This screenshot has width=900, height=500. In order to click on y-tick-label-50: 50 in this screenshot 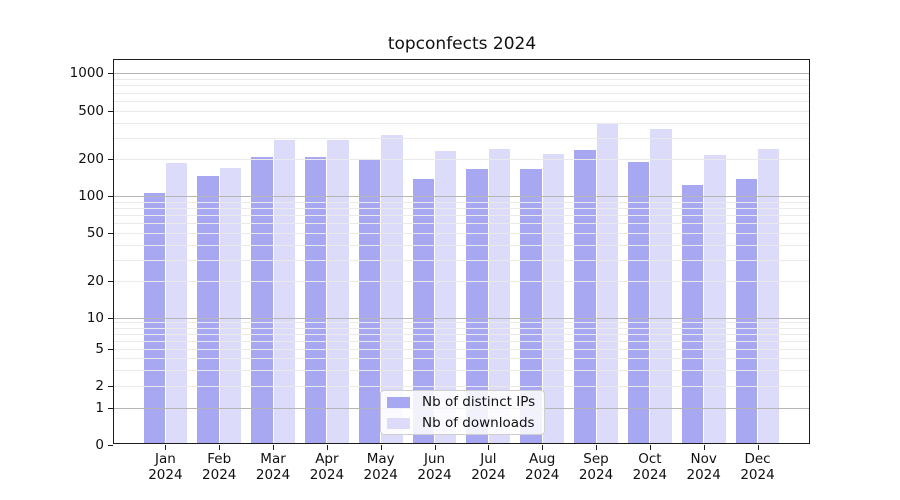, I will do `click(95, 232)`.